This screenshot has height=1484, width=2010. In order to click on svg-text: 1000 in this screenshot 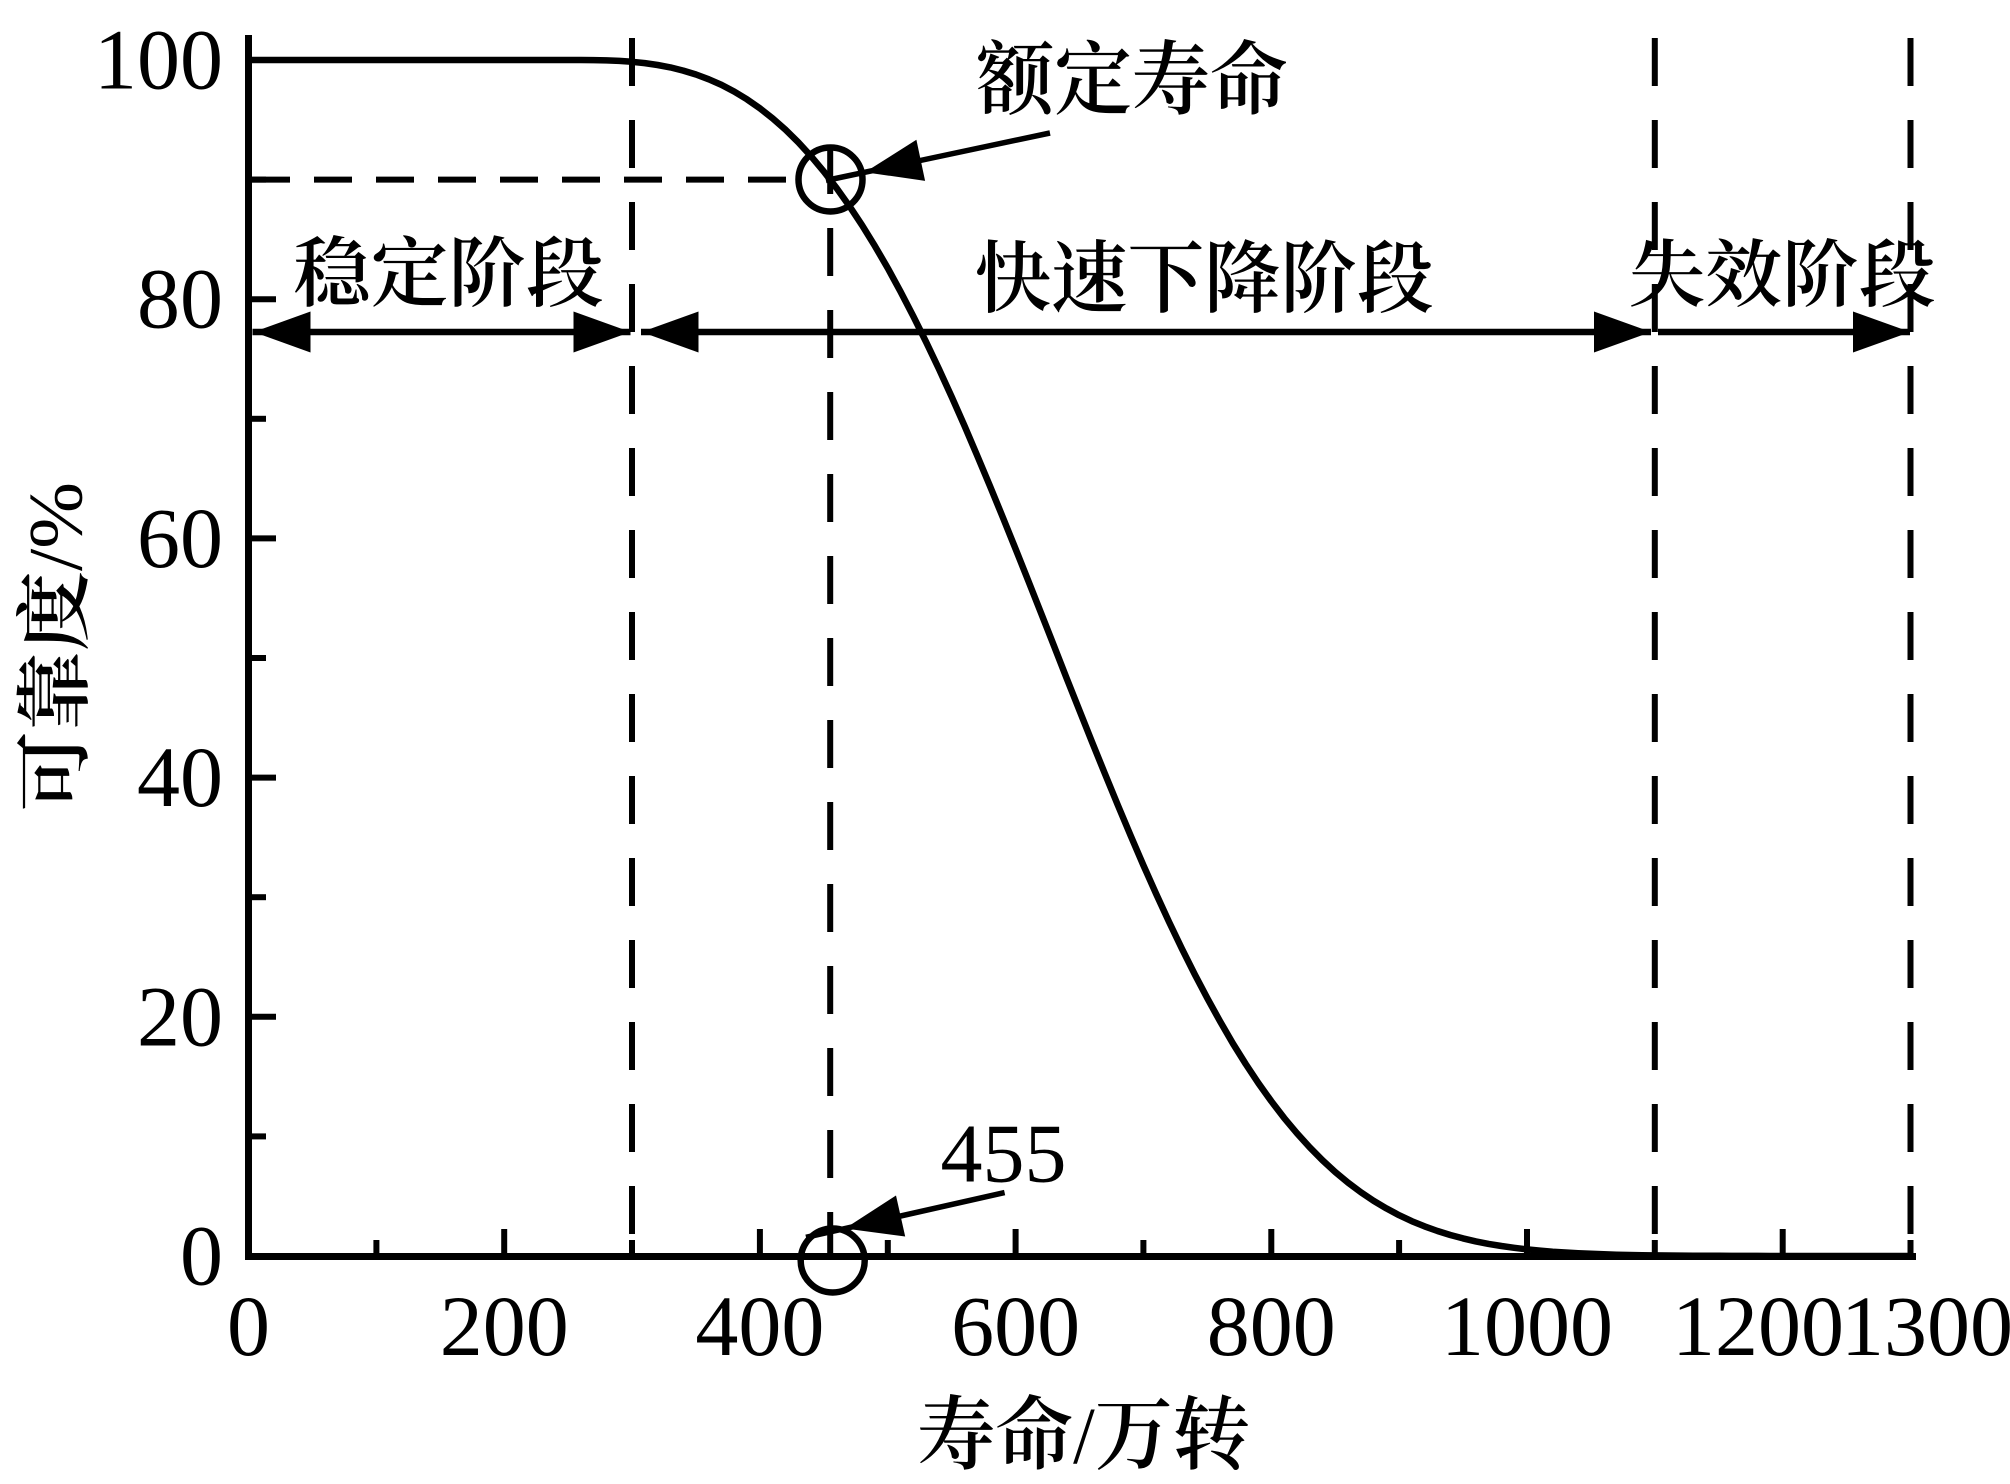, I will do `click(1527, 1326)`.